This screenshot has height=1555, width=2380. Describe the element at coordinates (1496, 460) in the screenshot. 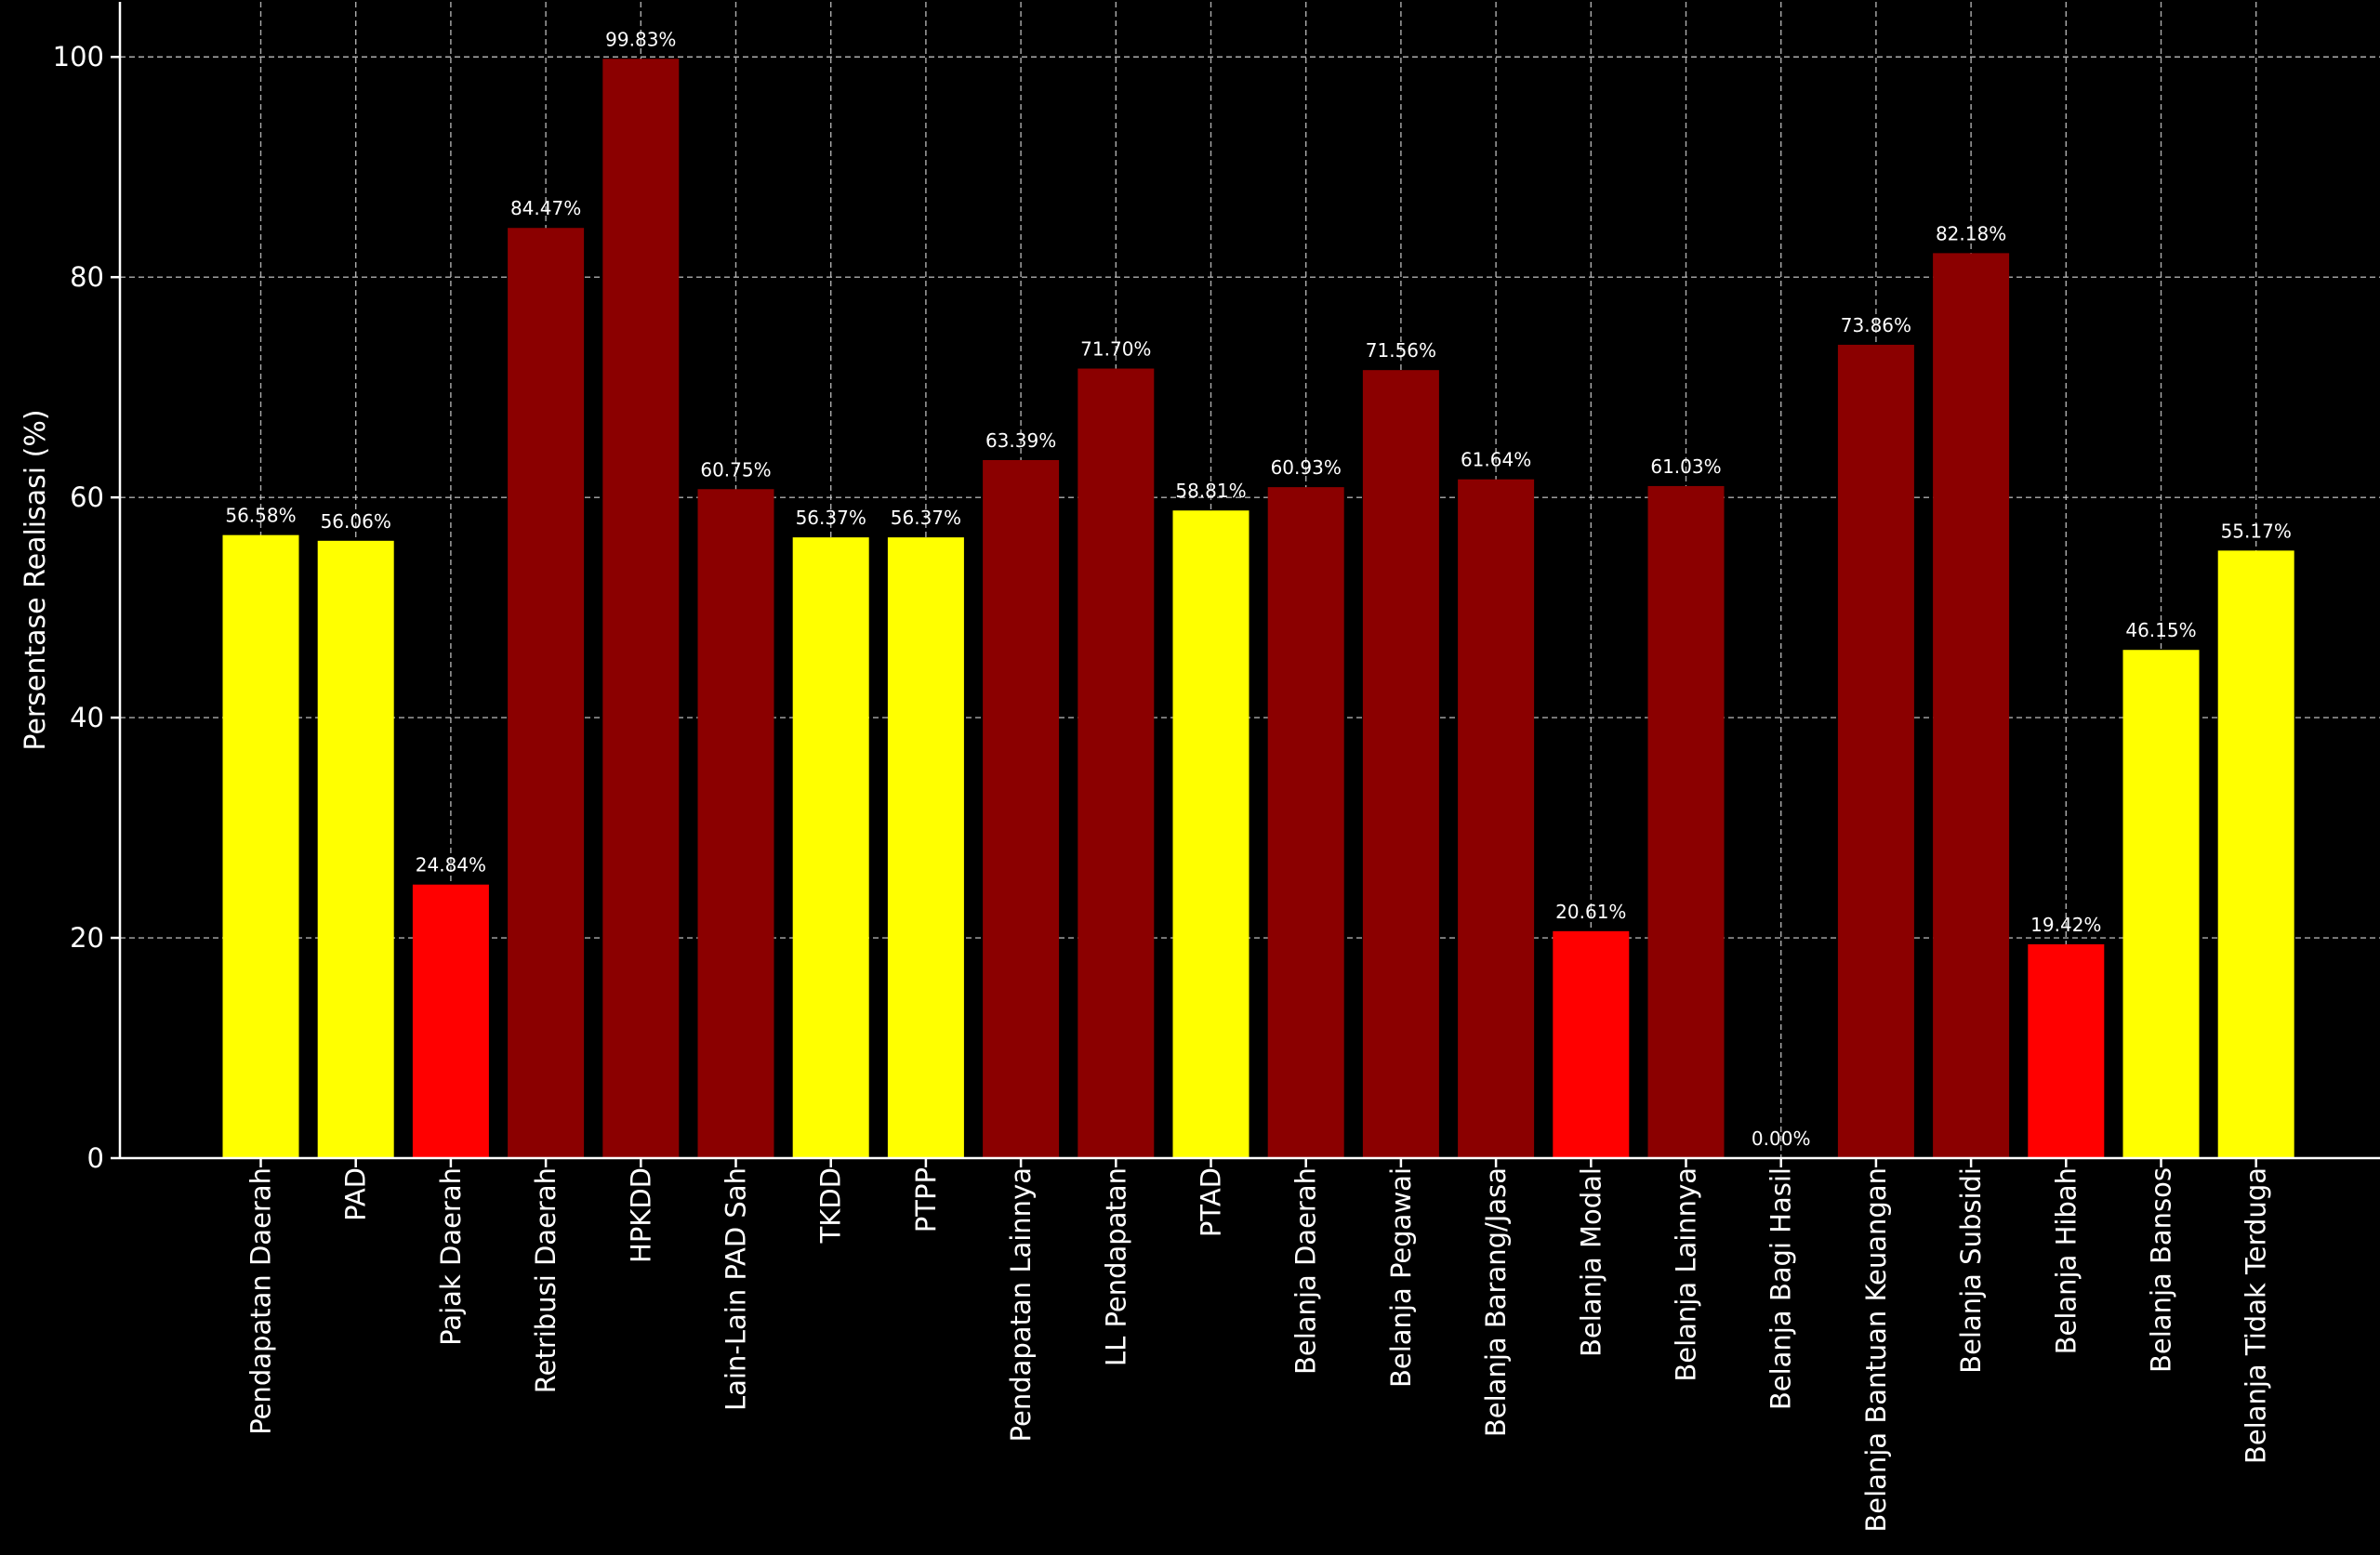

I see `bar-value-label: 61.64%` at that location.